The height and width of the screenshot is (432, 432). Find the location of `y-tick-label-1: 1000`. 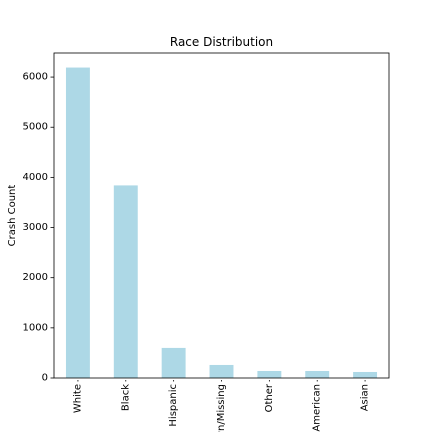

y-tick-label-1: 1000 is located at coordinates (35, 327).